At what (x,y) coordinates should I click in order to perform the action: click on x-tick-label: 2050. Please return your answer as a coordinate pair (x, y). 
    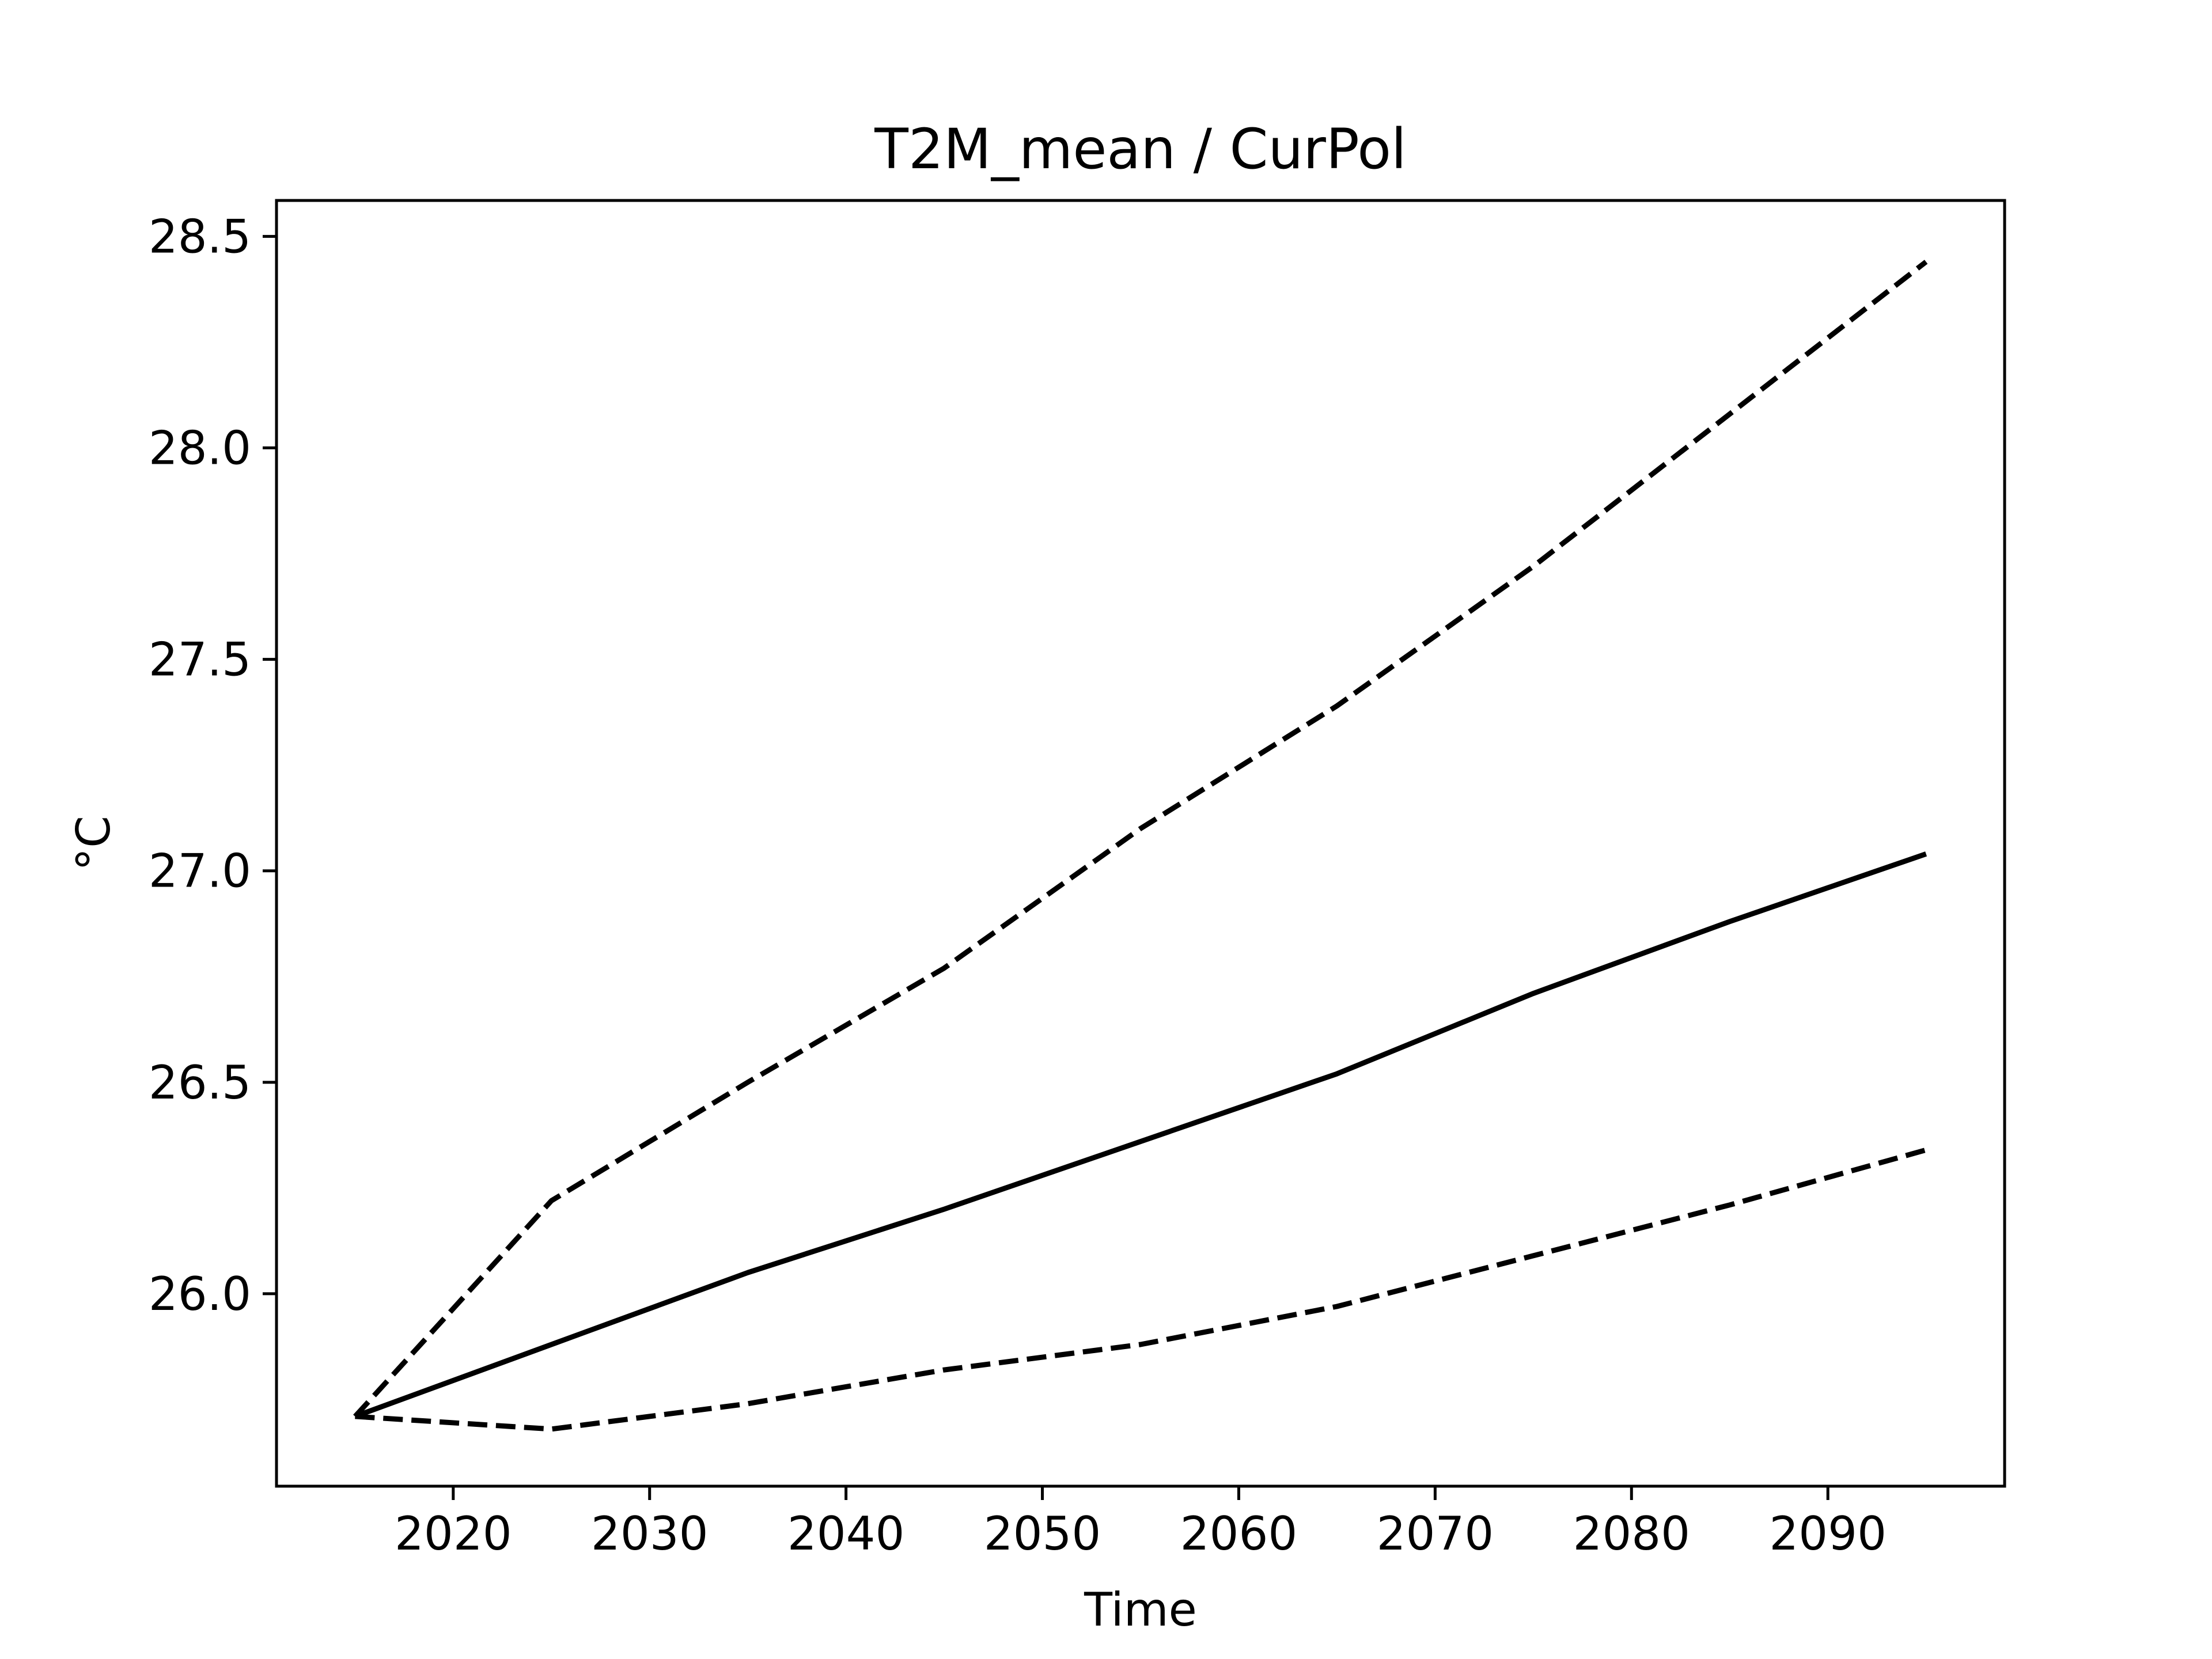
    Looking at the image, I should click on (1042, 1533).